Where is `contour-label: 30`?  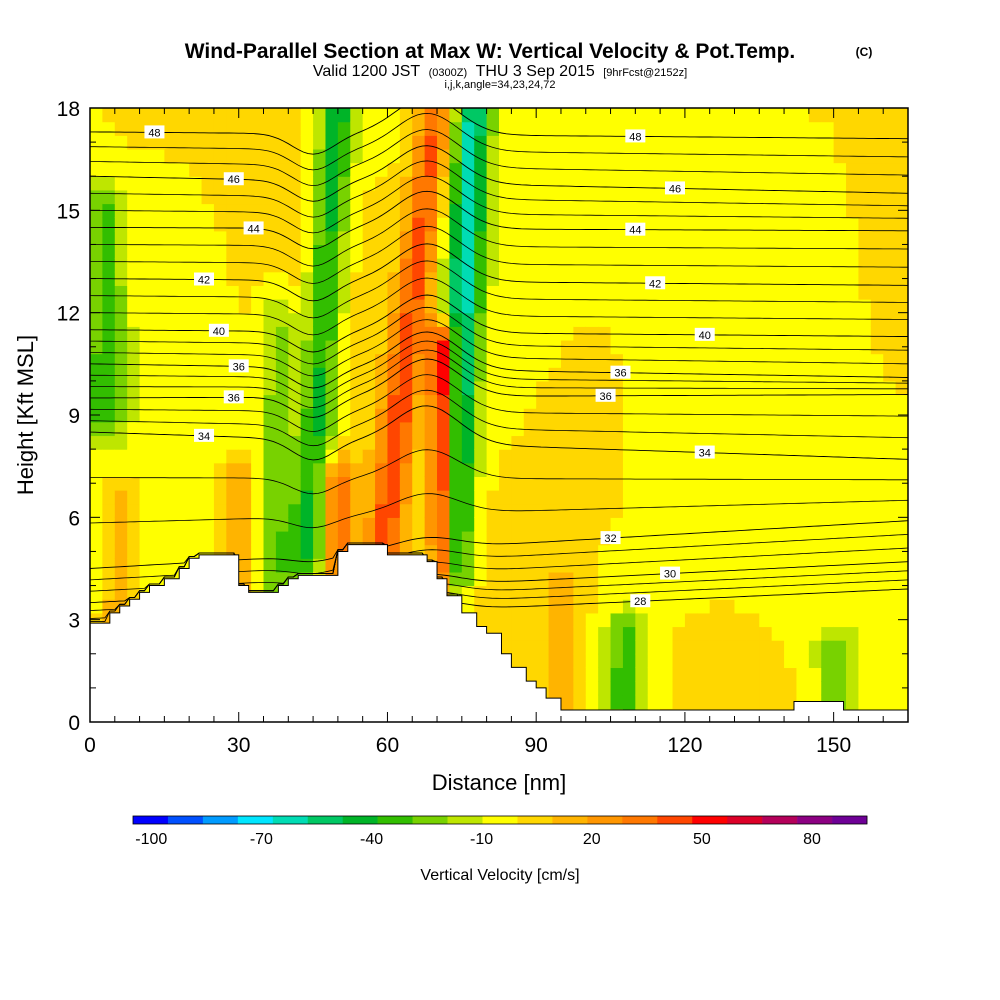
contour-label: 30 is located at coordinates (670, 575).